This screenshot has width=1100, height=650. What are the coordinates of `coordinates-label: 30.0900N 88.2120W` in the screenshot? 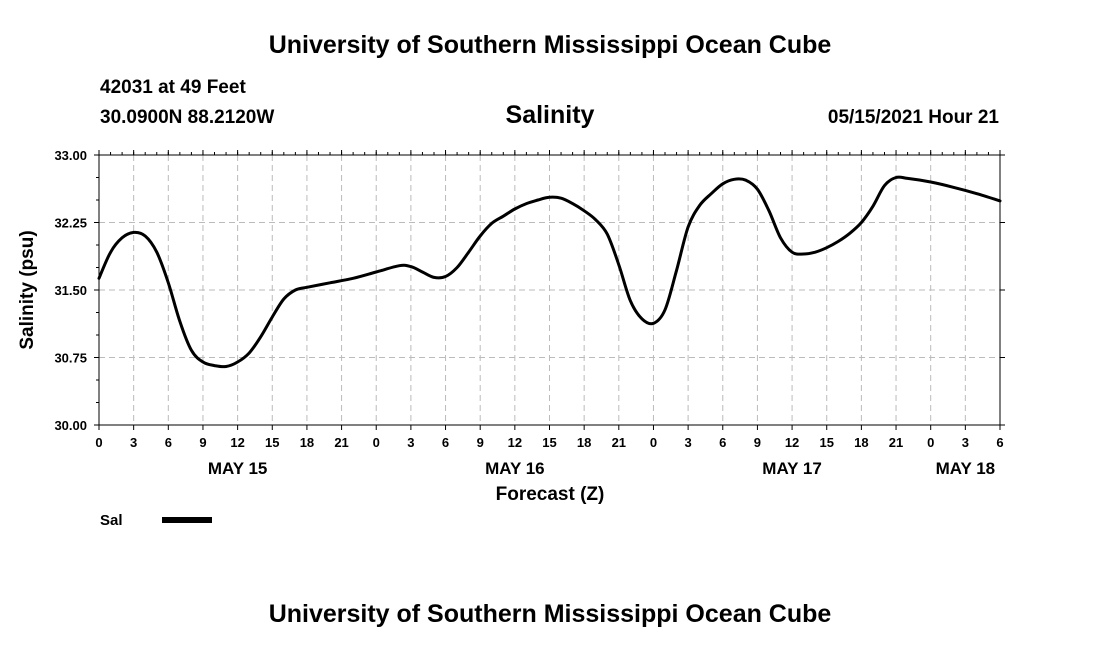 It's located at (187, 117).